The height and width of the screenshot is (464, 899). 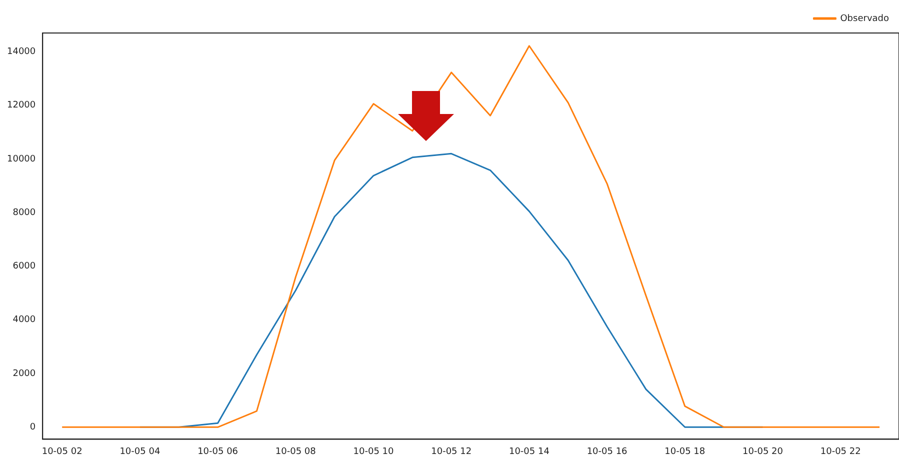 What do you see at coordinates (218, 451) in the screenshot?
I see `x-tick-label: 10-05 06` at bounding box center [218, 451].